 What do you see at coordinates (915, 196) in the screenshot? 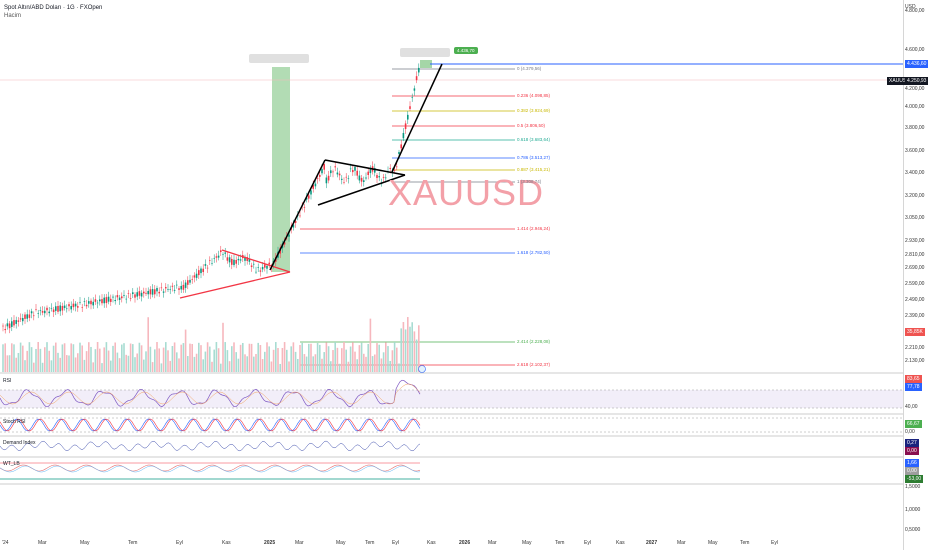
I see `price-tick: 3.200,00` at bounding box center [915, 196].